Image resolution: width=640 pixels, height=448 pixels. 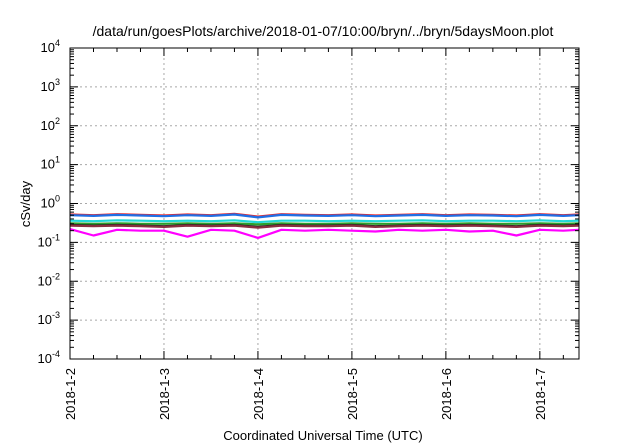 What do you see at coordinates (49, 318) in the screenshot?
I see `y-tick-label: 10⁻³` at bounding box center [49, 318].